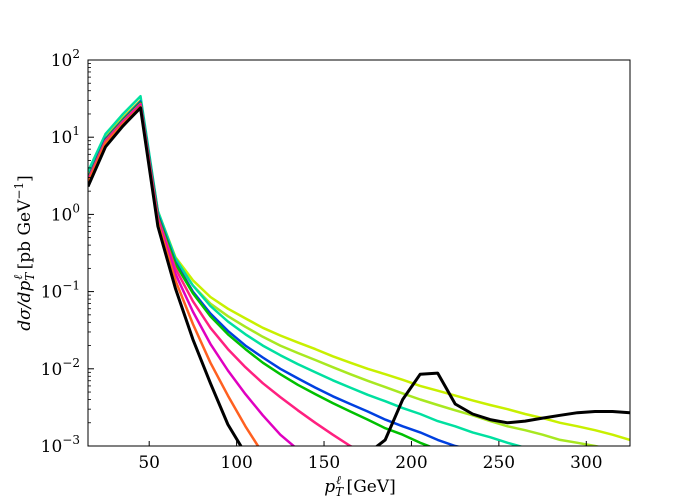 The height and width of the screenshot is (500, 700). What do you see at coordinates (149, 463) in the screenshot?
I see `x-tick-label: 50` at bounding box center [149, 463].